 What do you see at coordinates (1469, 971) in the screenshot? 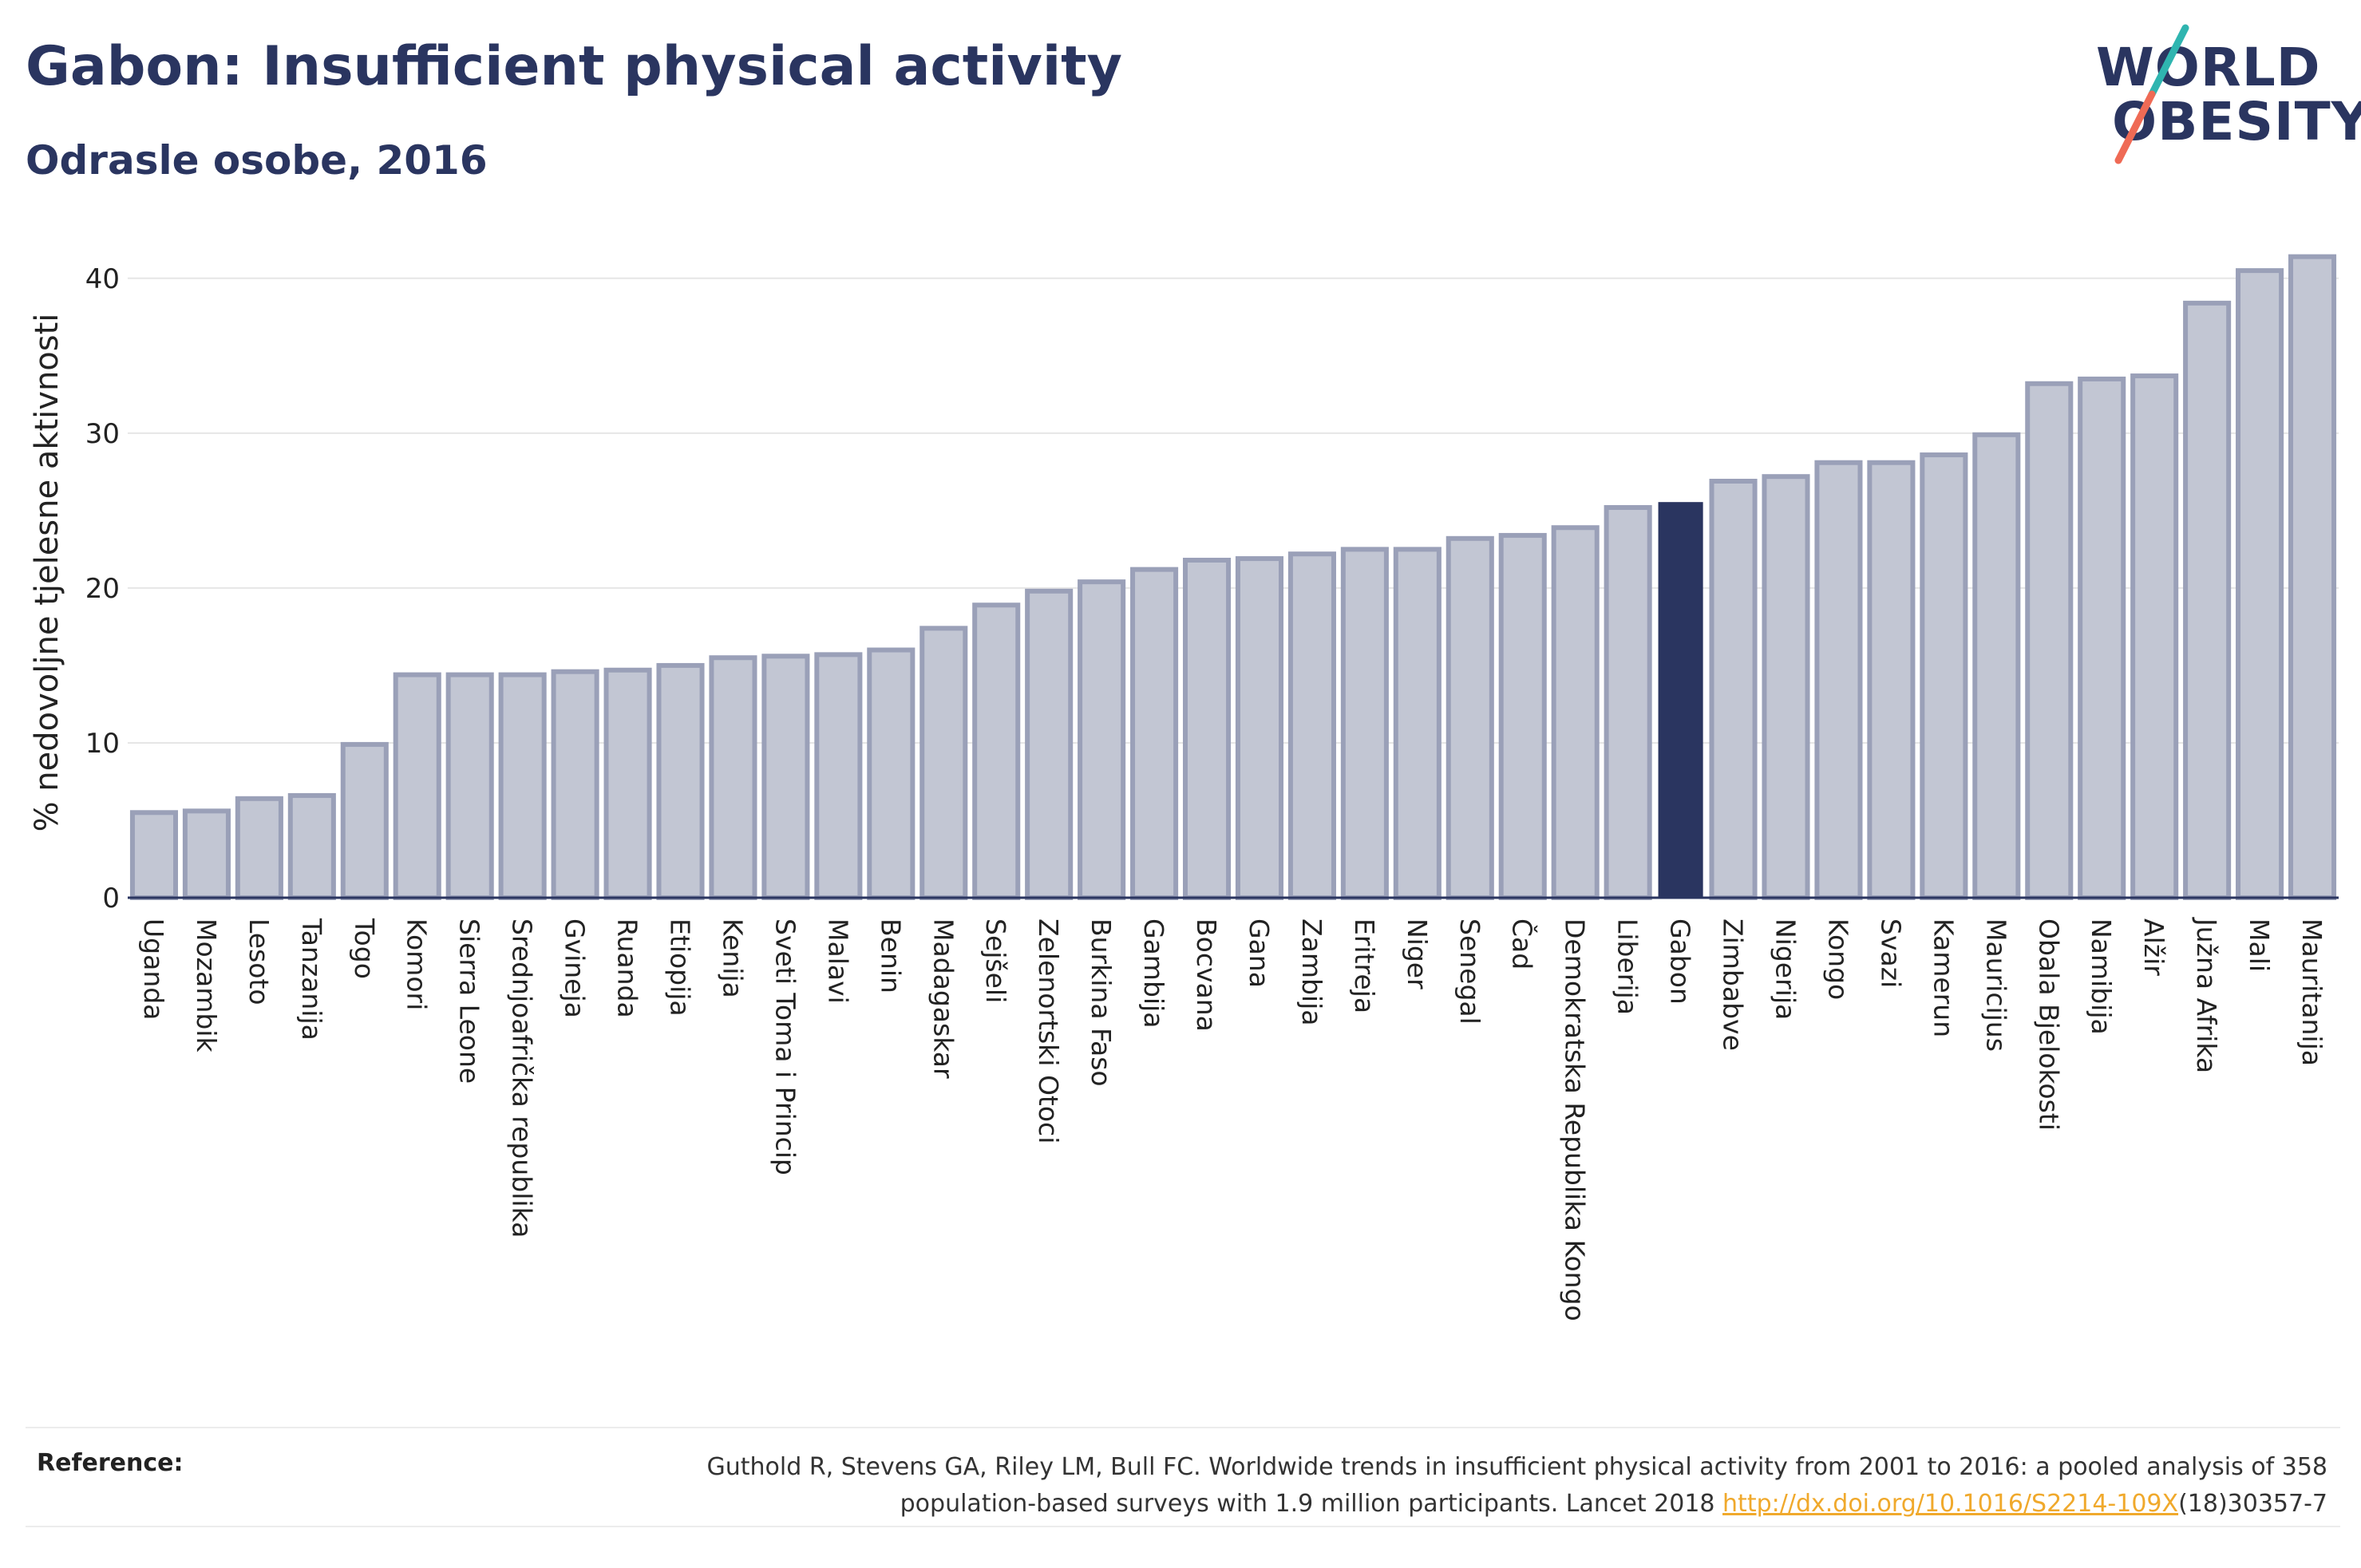
I see `x-tick-label: Senegal` at bounding box center [1469, 971].